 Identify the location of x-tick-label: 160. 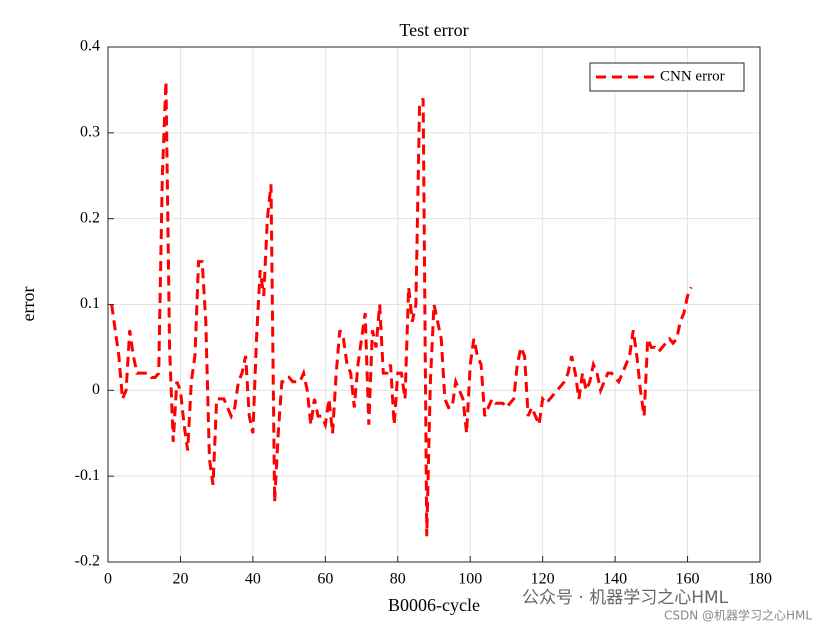
(688, 579).